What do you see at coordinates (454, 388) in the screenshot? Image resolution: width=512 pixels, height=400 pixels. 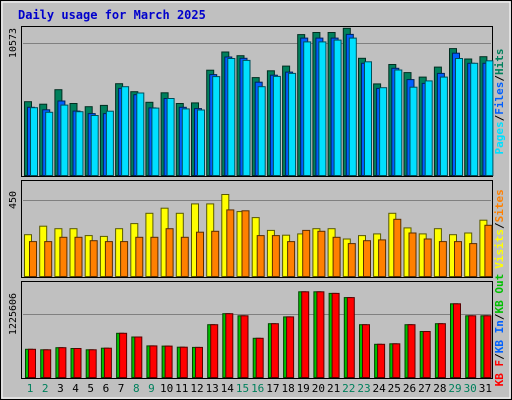 I see `x-tick-label-day-29: 29` at bounding box center [454, 388].